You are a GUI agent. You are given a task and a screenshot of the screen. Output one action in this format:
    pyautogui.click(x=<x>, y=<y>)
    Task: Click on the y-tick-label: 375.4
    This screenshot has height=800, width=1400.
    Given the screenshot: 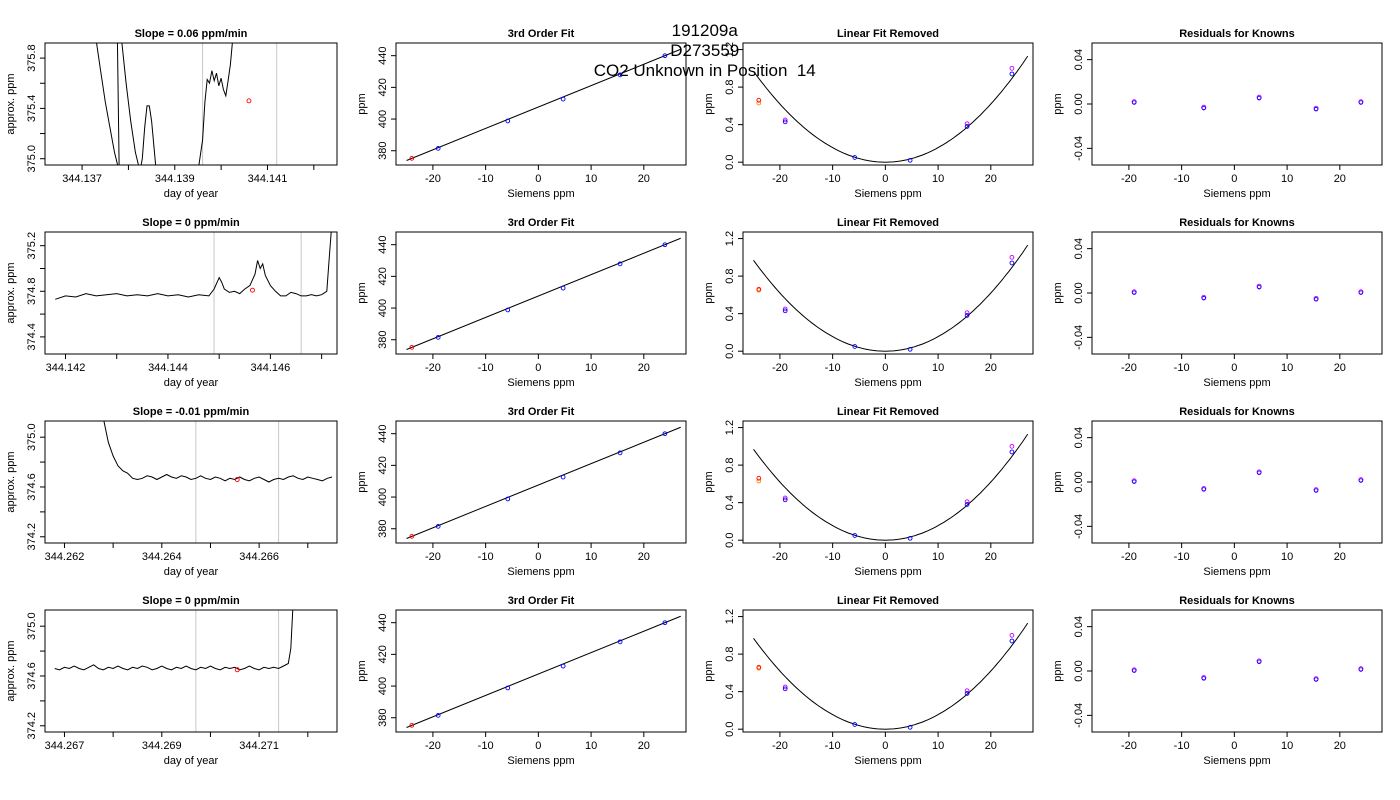 What is the action you would take?
    pyautogui.click(x=32, y=109)
    